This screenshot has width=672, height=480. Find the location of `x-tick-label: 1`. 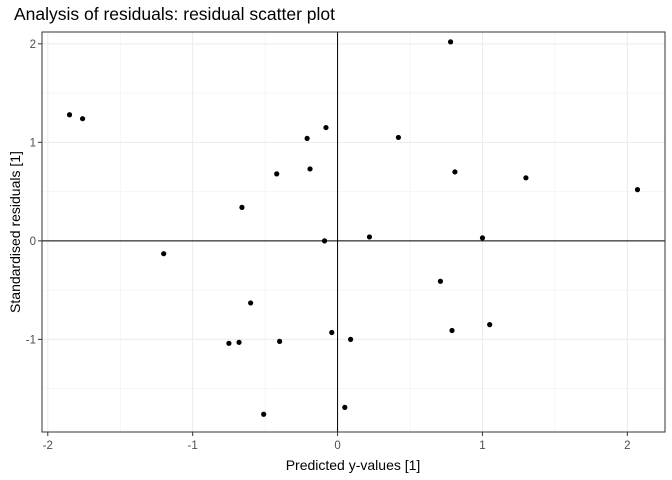

x-tick-label: 1 is located at coordinates (482, 446).